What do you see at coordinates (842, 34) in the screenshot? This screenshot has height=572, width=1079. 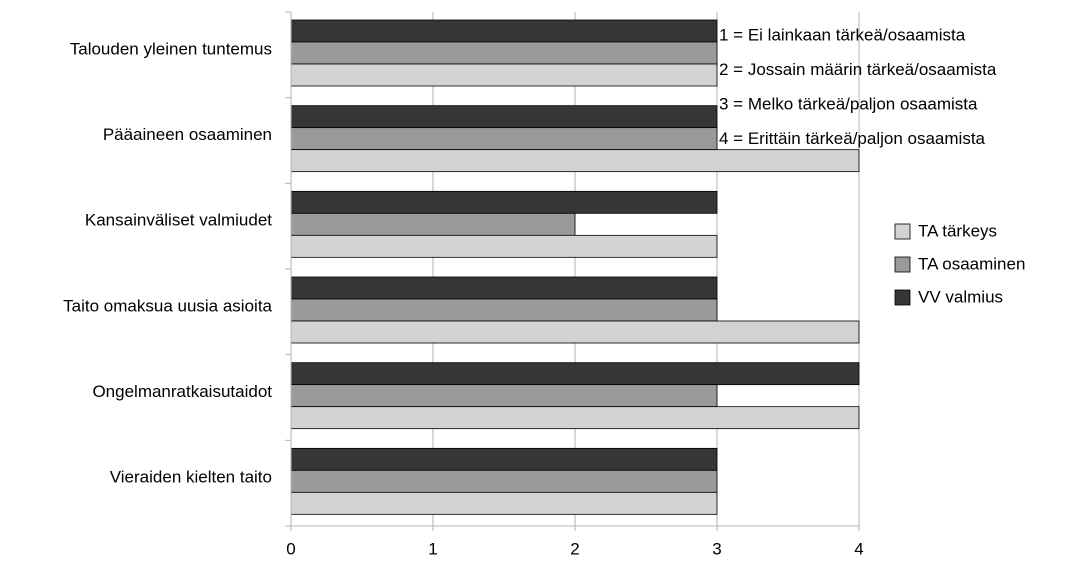 I see `scale-note: 1 = Ei lainkaan tärkeä/osaamista` at bounding box center [842, 34].